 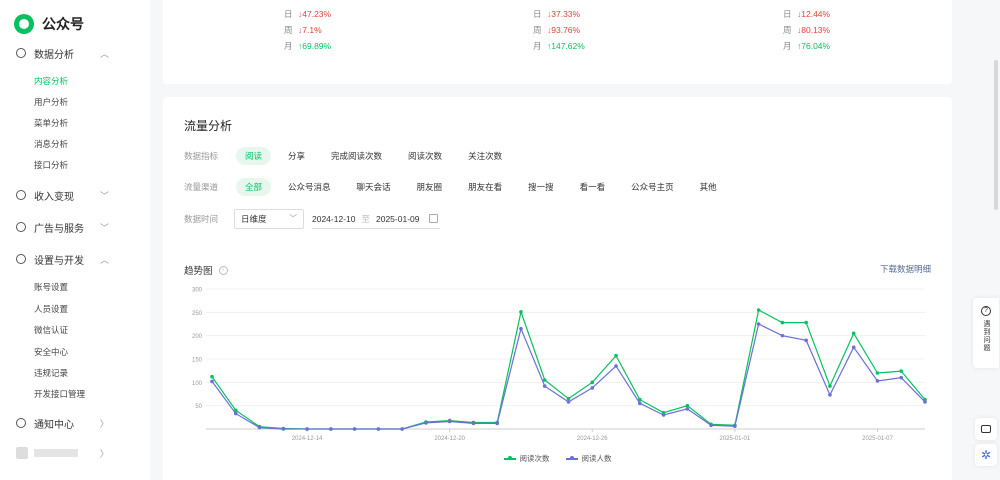 What do you see at coordinates (509, 457) in the screenshot?
I see `legend-swatch` at bounding box center [509, 457].